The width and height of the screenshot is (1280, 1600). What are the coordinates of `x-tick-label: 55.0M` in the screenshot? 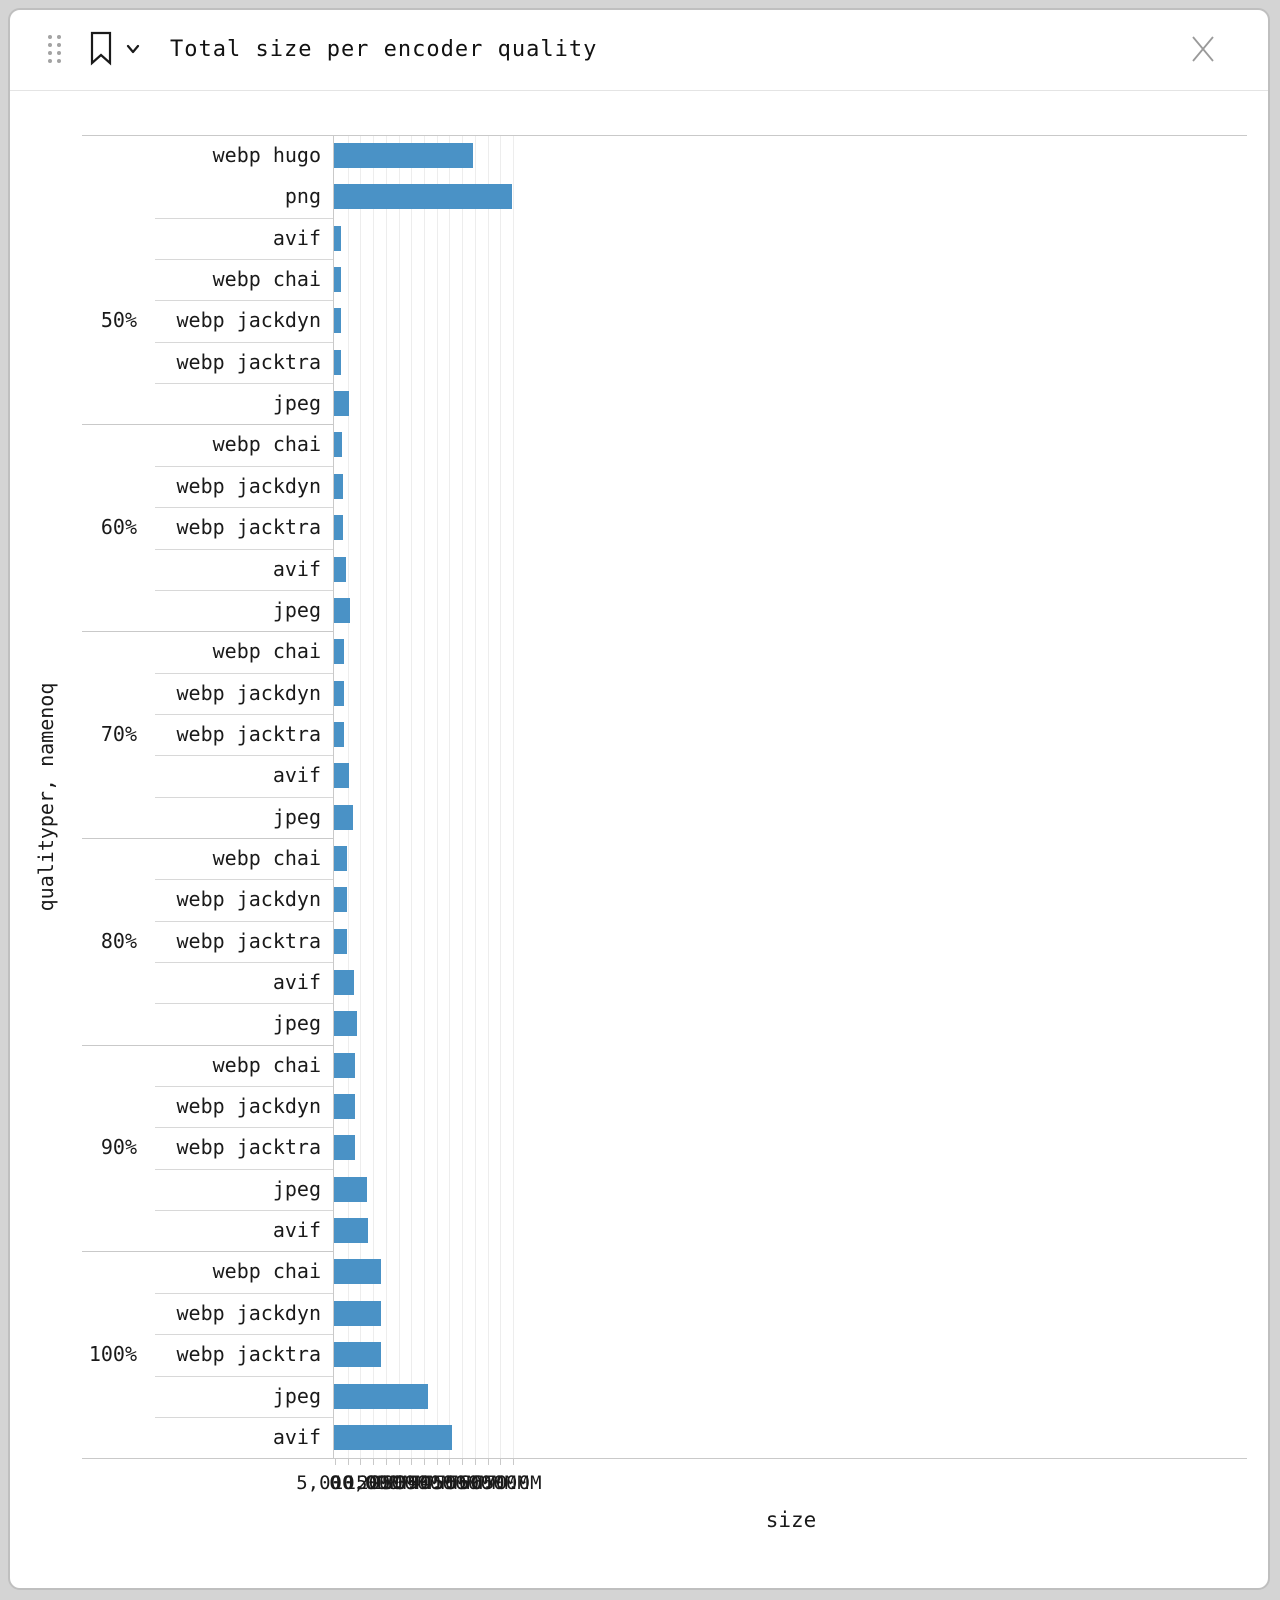 It's located at (475, 1483).